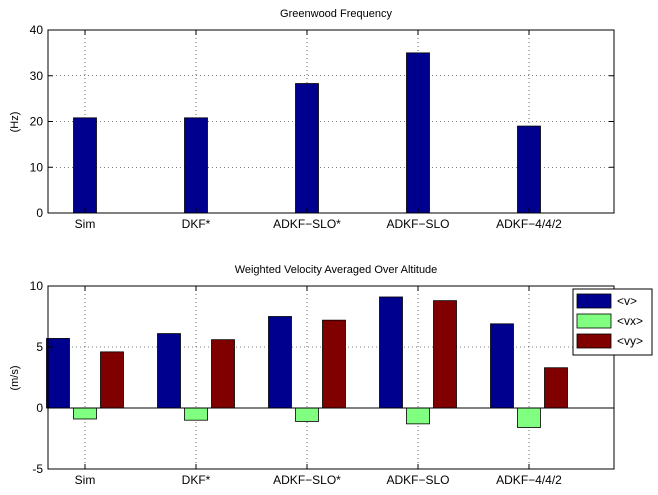 Image resolution: width=658 pixels, height=495 pixels. I want to click on y-tick-label: 5, so click(39, 347).